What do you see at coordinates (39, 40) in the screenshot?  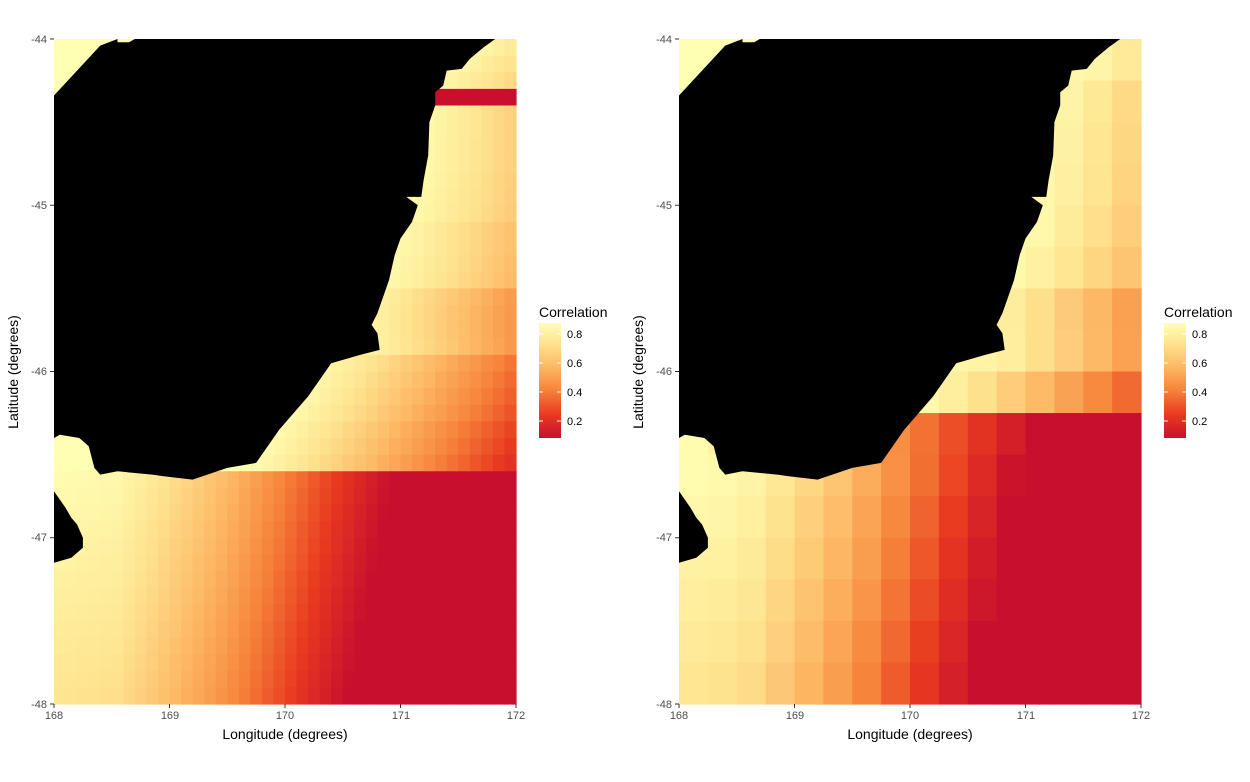 I see `y-tick-label: -44` at bounding box center [39, 40].